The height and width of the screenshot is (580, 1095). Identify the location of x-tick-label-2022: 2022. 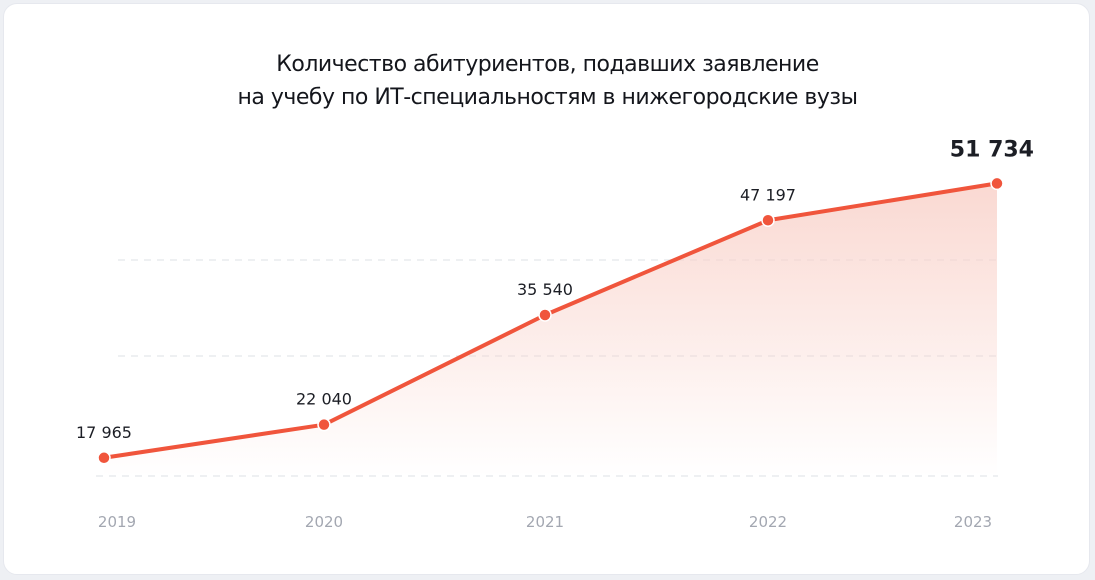
(768, 522).